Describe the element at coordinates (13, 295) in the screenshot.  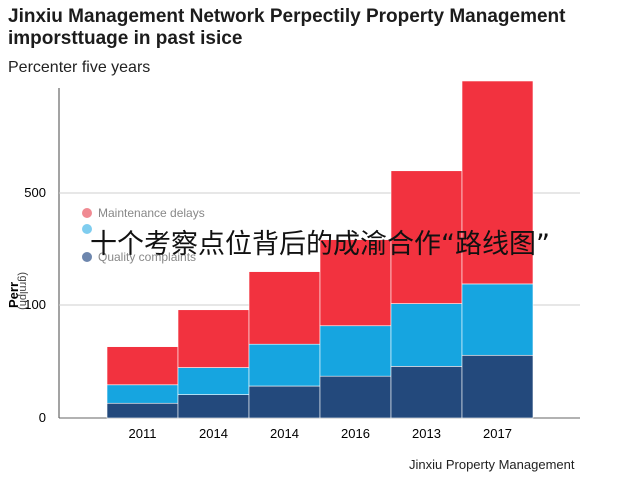
I see `y-axis-label: Perr` at that location.